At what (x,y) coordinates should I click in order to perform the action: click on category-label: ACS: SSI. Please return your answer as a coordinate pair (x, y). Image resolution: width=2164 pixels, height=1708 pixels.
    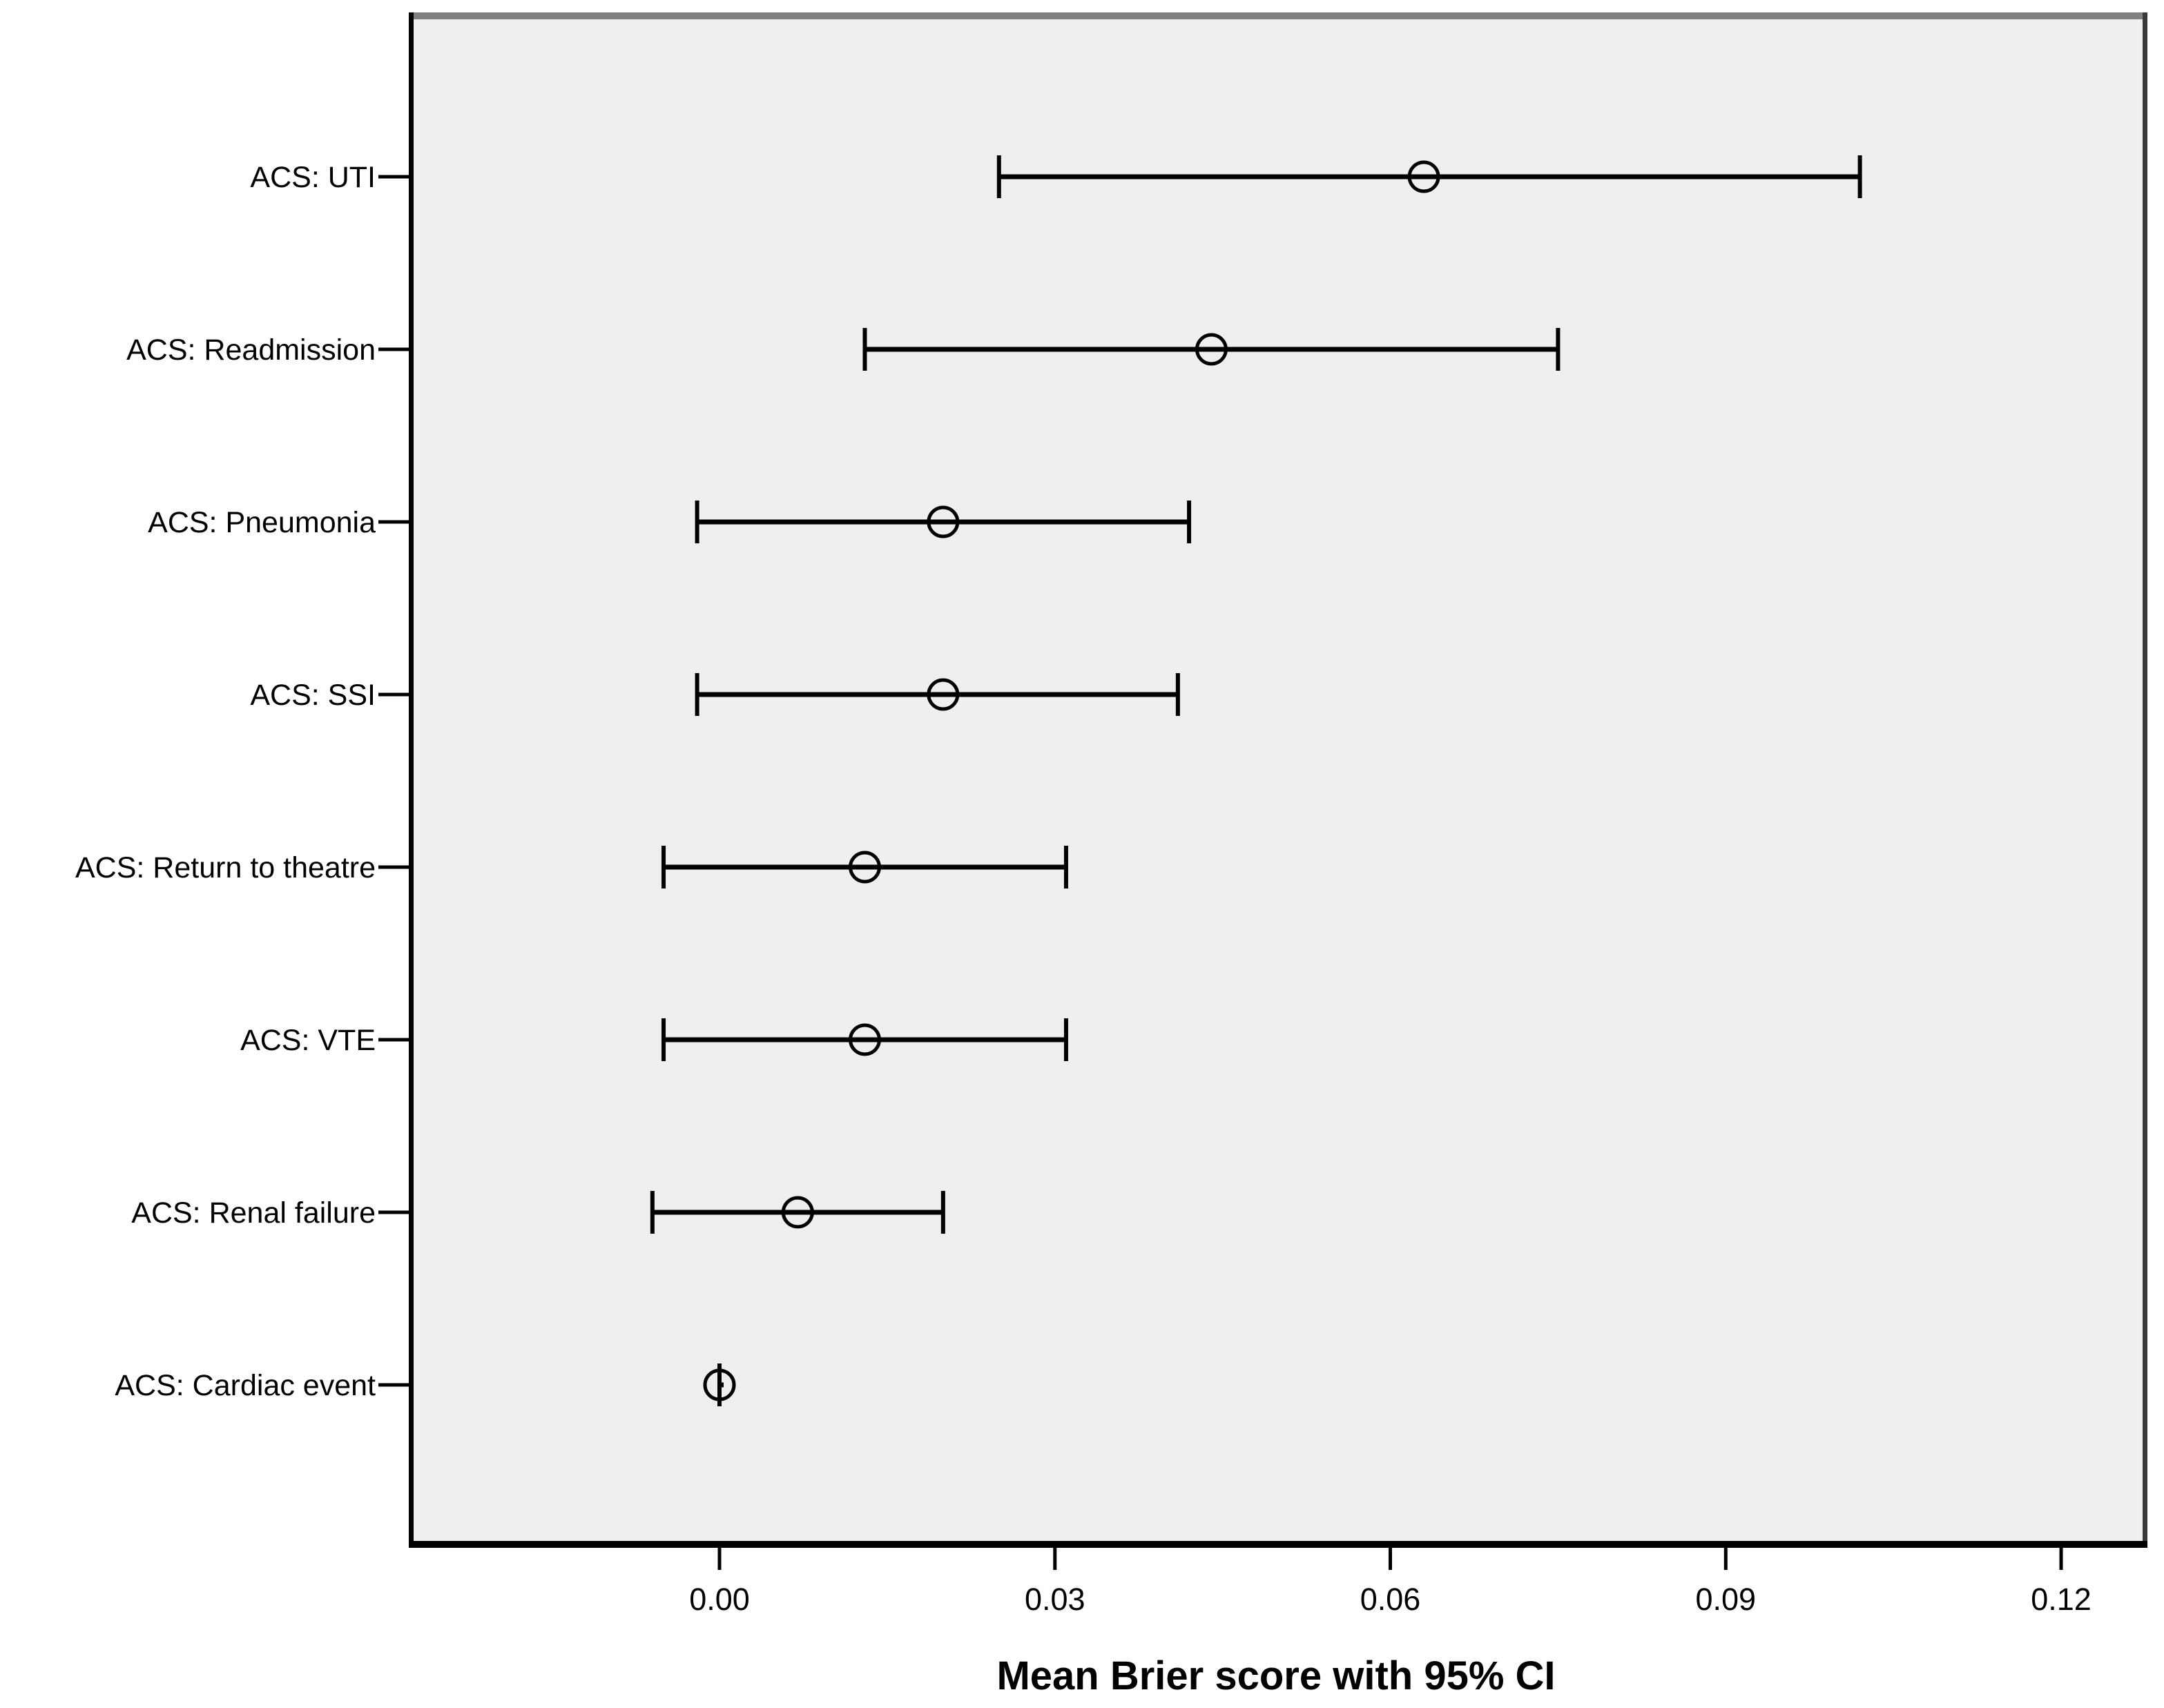
    Looking at the image, I should click on (313, 695).